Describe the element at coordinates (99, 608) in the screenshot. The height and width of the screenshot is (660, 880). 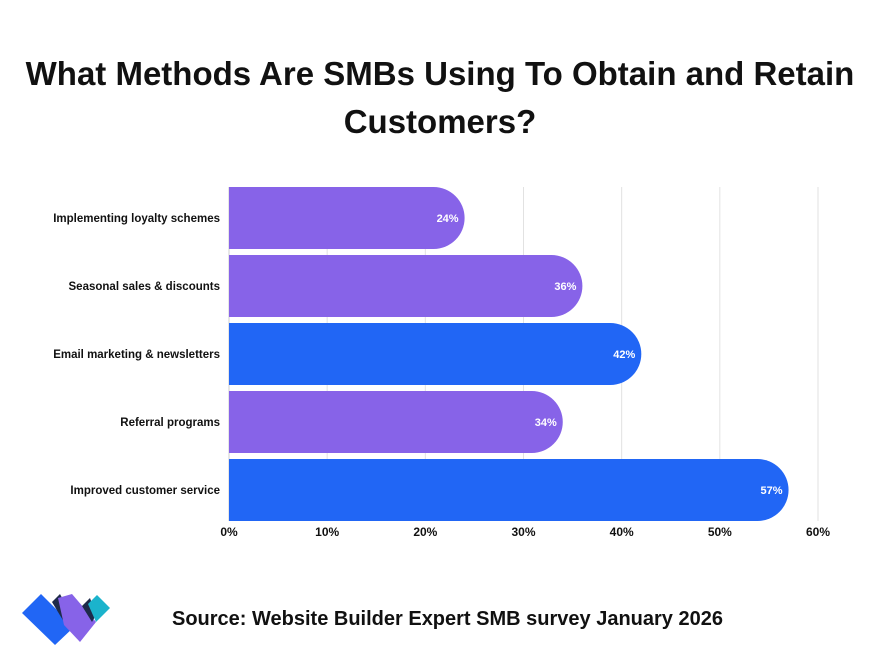
I see `logo-teal-shape` at that location.